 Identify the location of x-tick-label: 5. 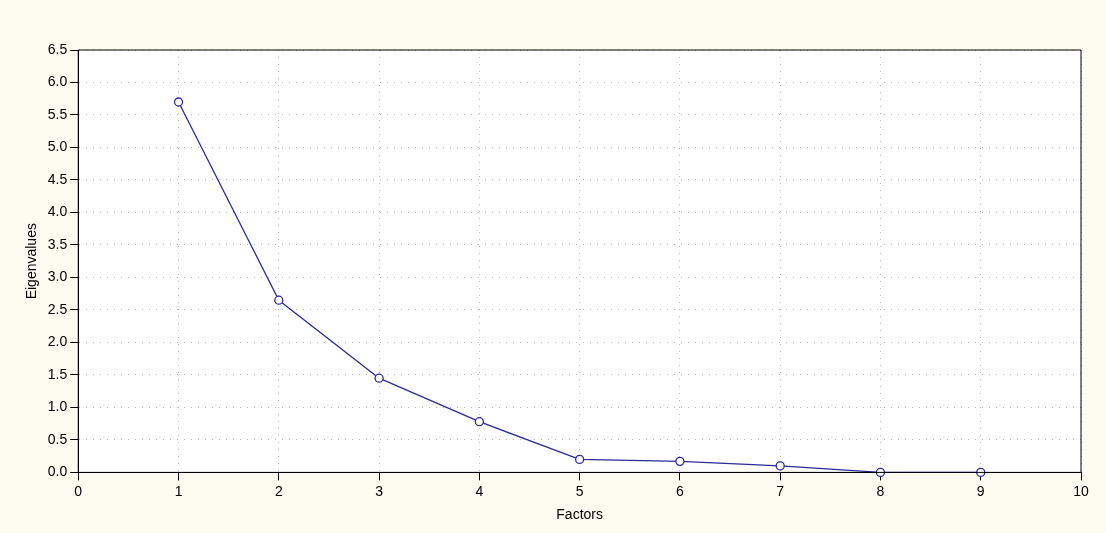
(579, 490).